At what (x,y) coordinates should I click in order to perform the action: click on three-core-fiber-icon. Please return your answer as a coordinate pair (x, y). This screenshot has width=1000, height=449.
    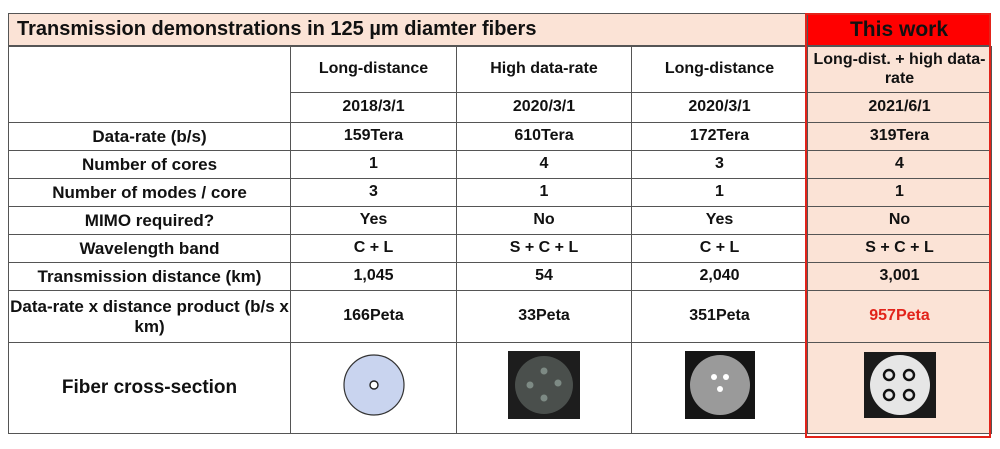
    Looking at the image, I should click on (719, 385).